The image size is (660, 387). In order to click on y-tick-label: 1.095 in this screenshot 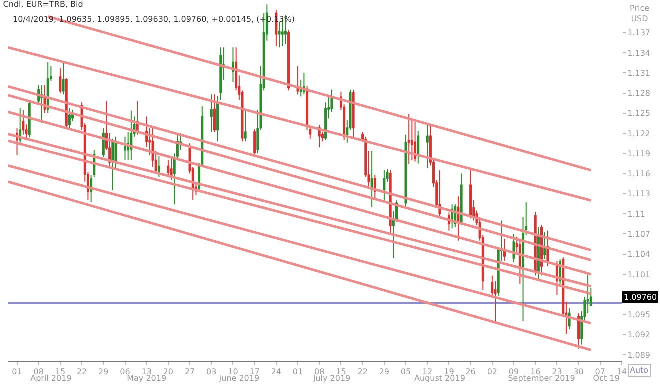, I will do `click(639, 315)`.